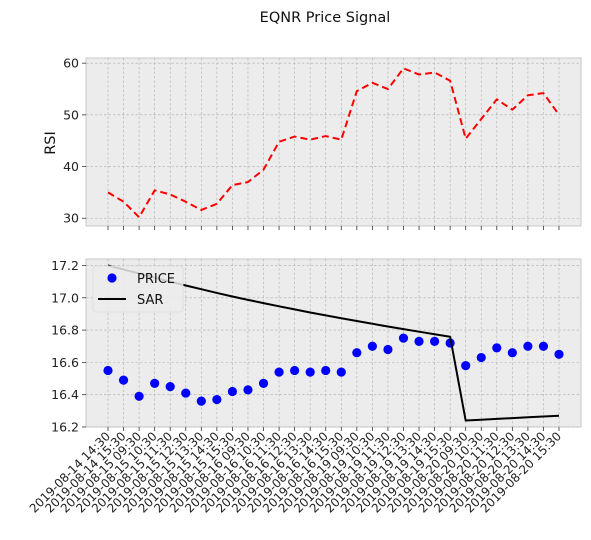  I want to click on rsi-y-tick-label: 40, so click(71, 166).